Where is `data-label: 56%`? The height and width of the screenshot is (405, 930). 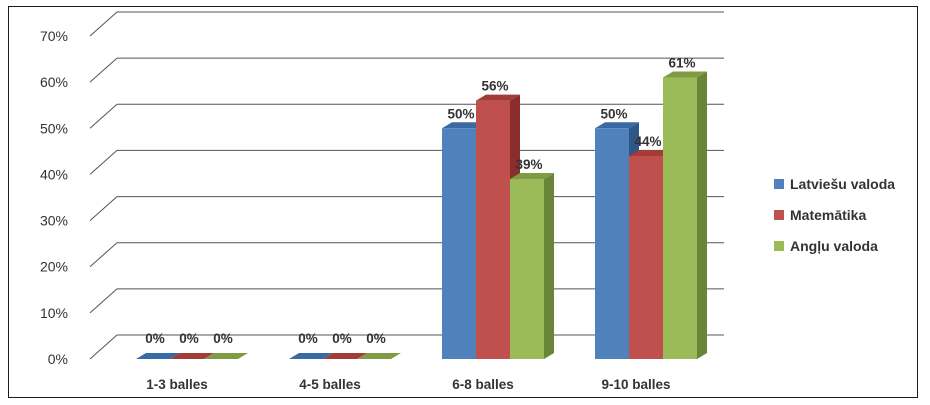
data-label: 56% is located at coordinates (494, 86).